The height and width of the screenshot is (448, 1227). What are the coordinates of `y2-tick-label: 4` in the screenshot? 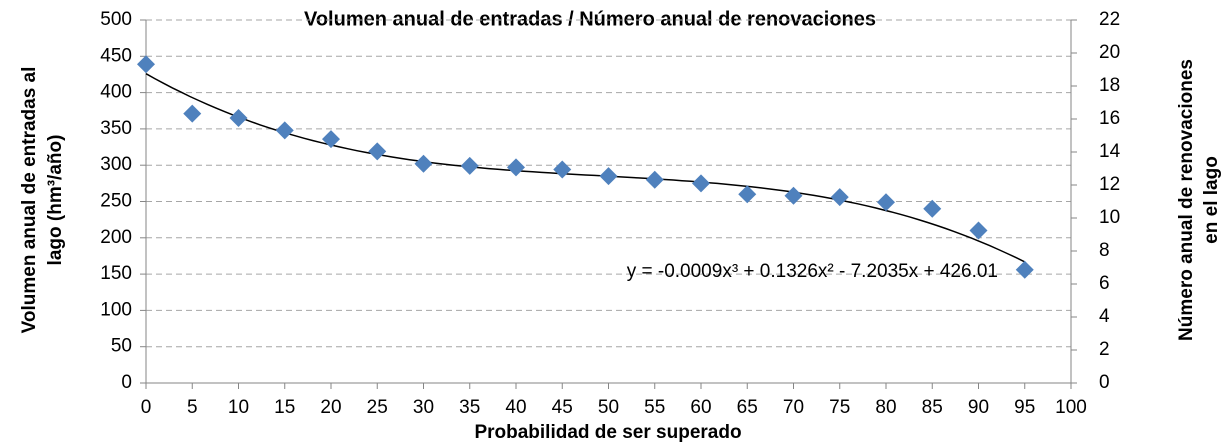 It's located at (1104, 316).